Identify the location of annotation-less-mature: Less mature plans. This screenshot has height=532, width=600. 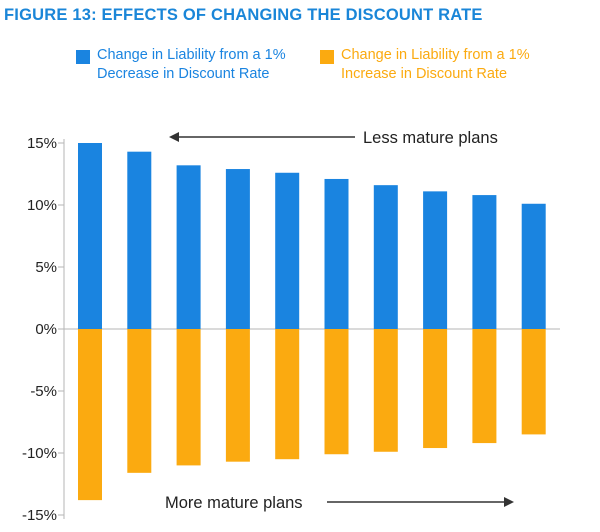
(430, 138).